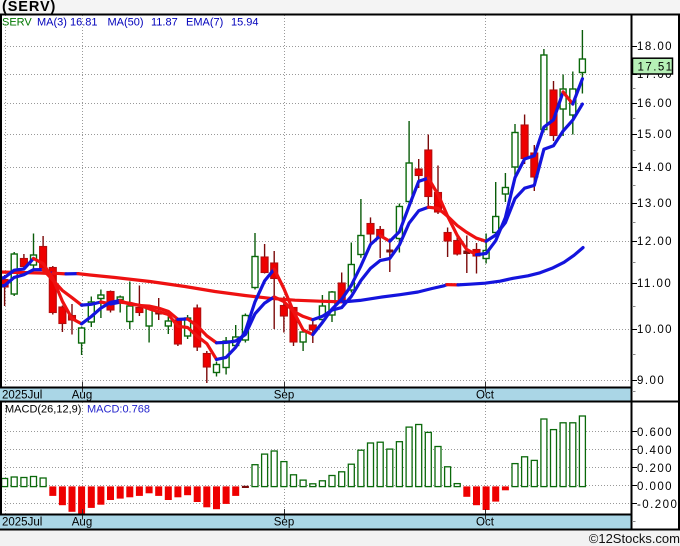  I want to click on svg-text: 16.81, so click(84, 23).